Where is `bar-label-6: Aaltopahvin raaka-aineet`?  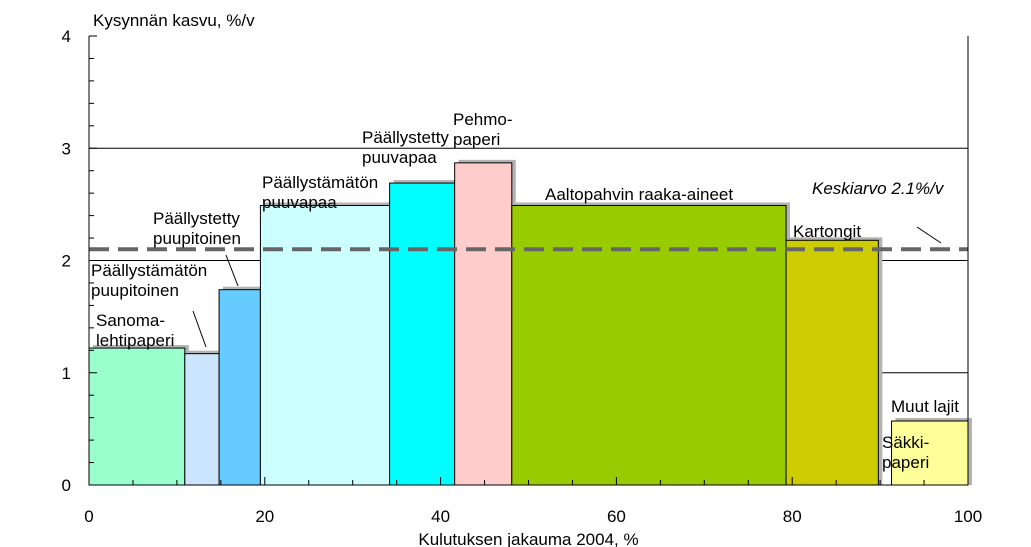
bar-label-6: Aaltopahvin raaka-aineet is located at coordinates (639, 194).